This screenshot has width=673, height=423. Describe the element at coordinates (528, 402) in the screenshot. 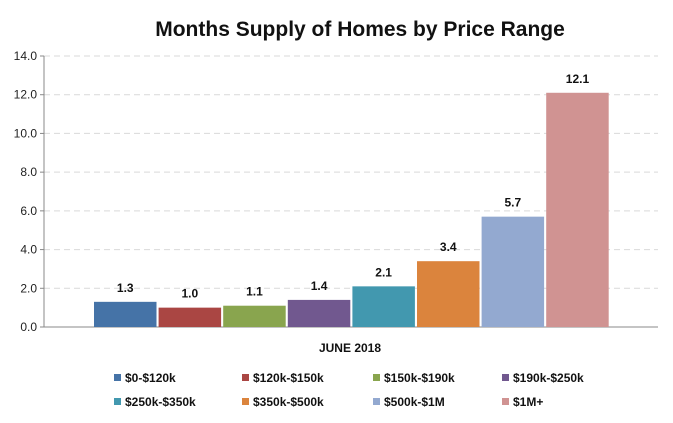

I see `legend-label: $1M+` at that location.